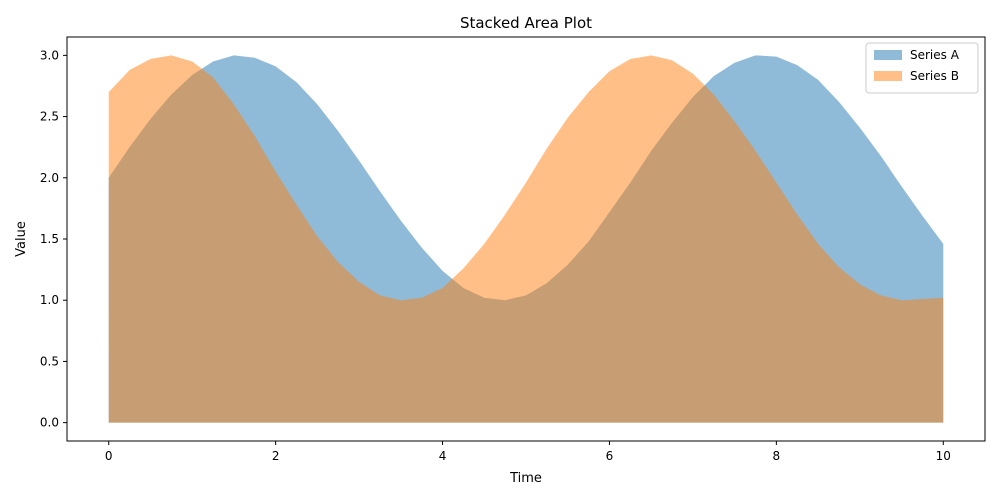  I want to click on x-tick-label: 6, so click(610, 456).